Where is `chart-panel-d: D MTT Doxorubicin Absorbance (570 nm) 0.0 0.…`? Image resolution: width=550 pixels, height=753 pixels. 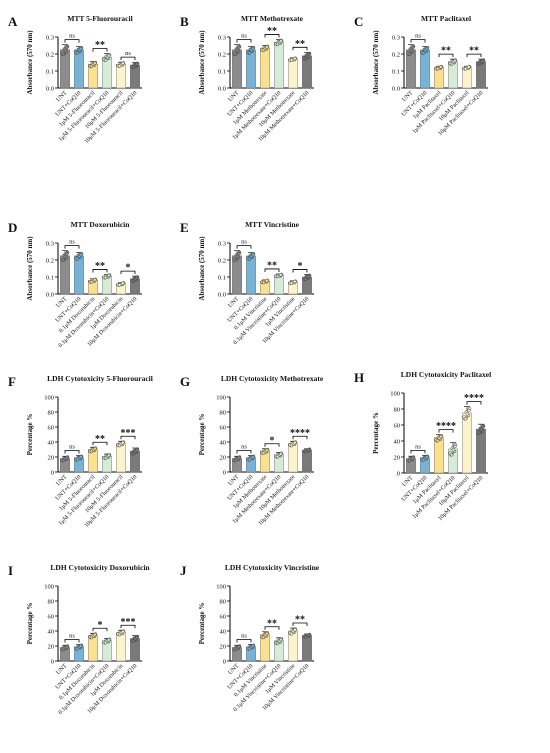 chart-panel-d: D MTT Doxorubicin Absorbance (570 nm) 0.0 0.… is located at coordinates (75, 284).